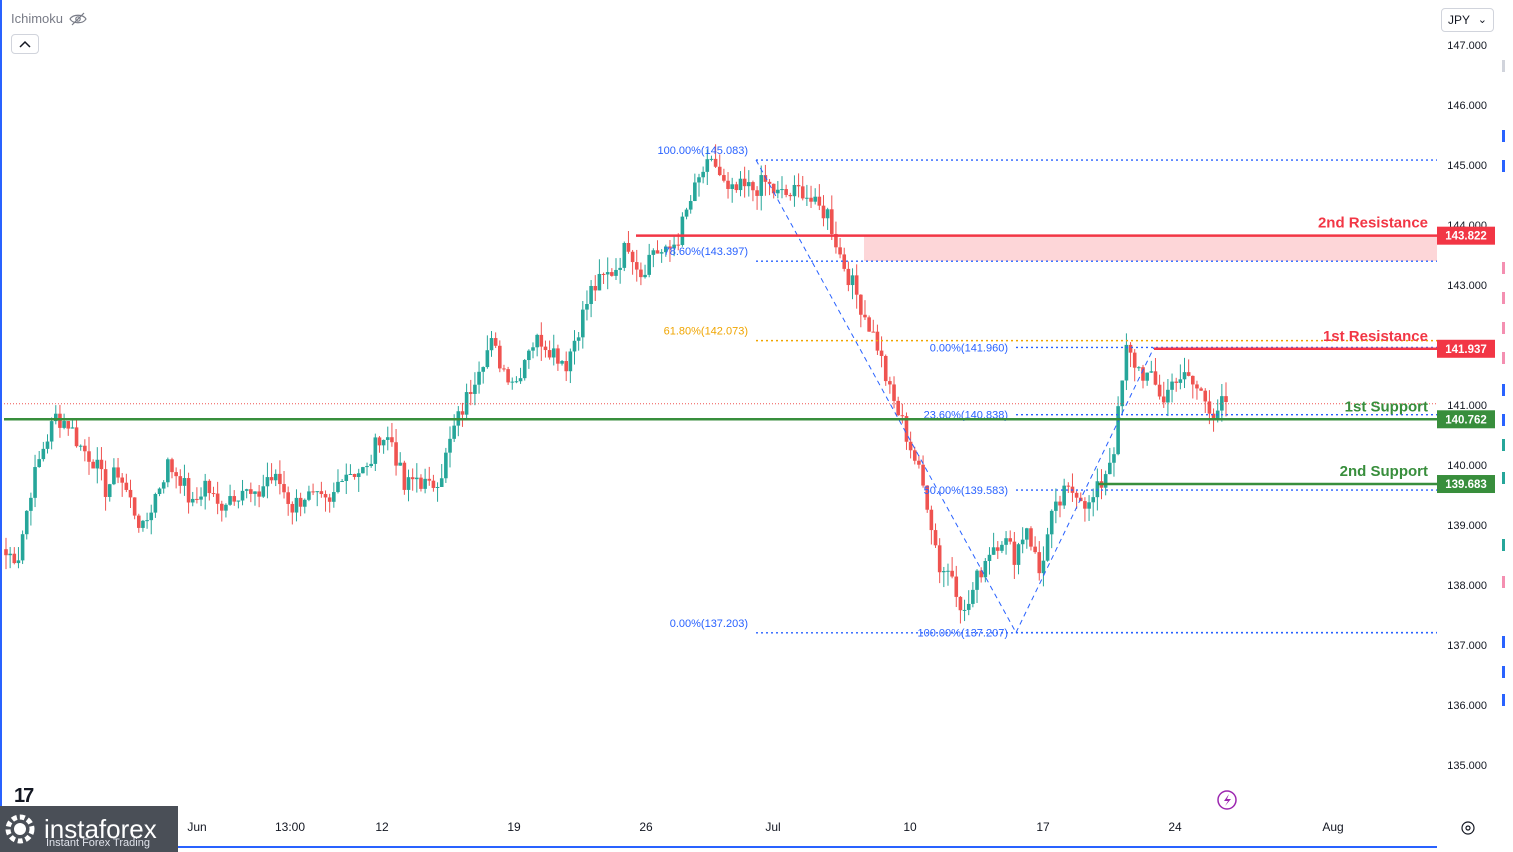  Describe the element at coordinates (1467, 646) in the screenshot. I see `price-tick-label: 137.000` at that location.